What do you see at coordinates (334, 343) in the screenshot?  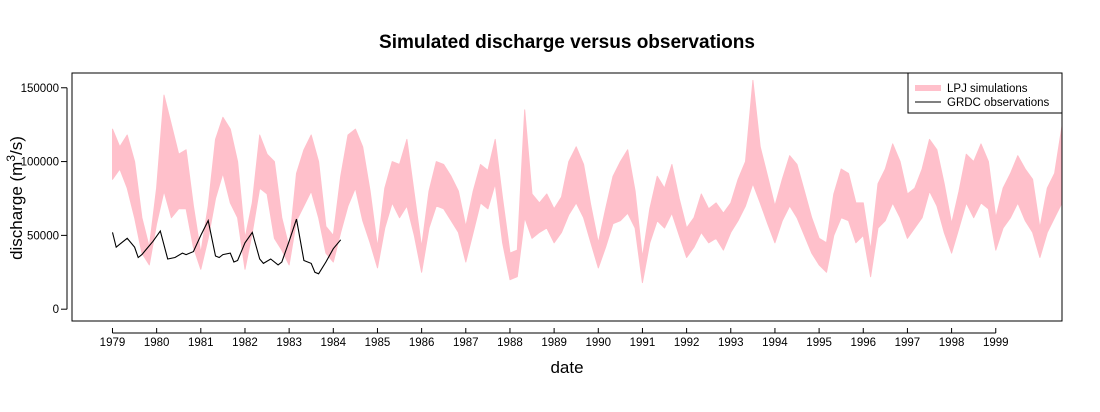 I see `x-tick-label: 1984` at bounding box center [334, 343].